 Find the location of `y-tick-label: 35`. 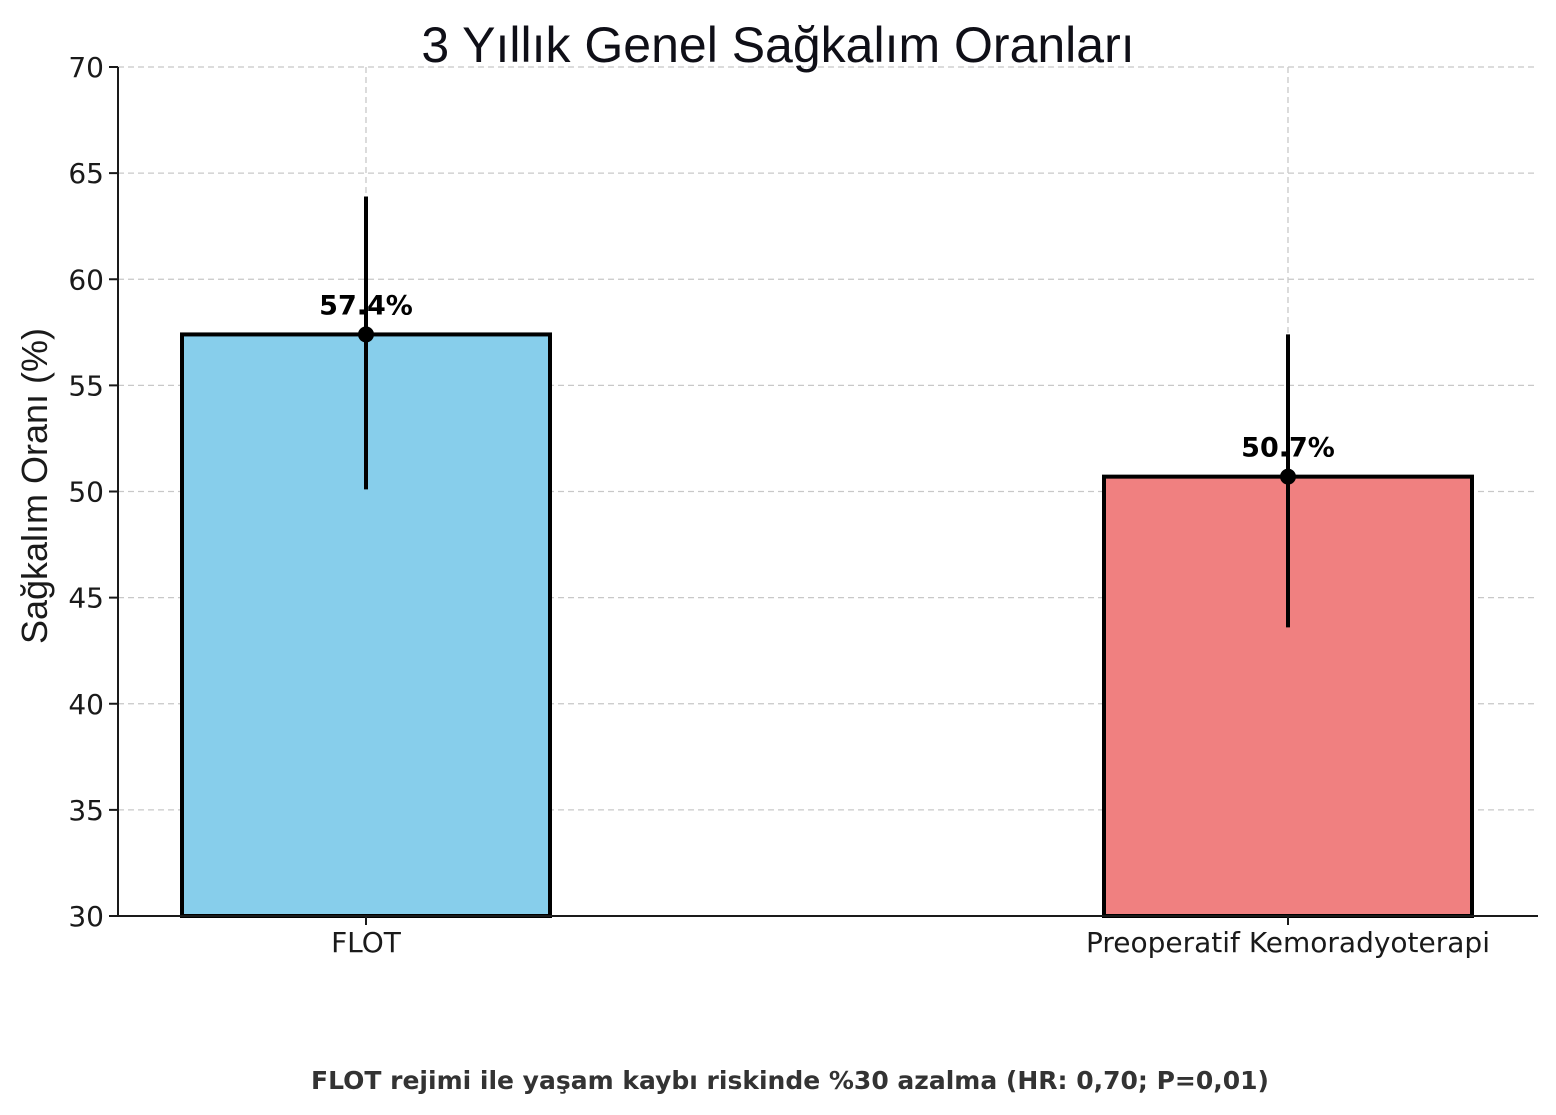

y-tick-label: 35 is located at coordinates (86, 810).